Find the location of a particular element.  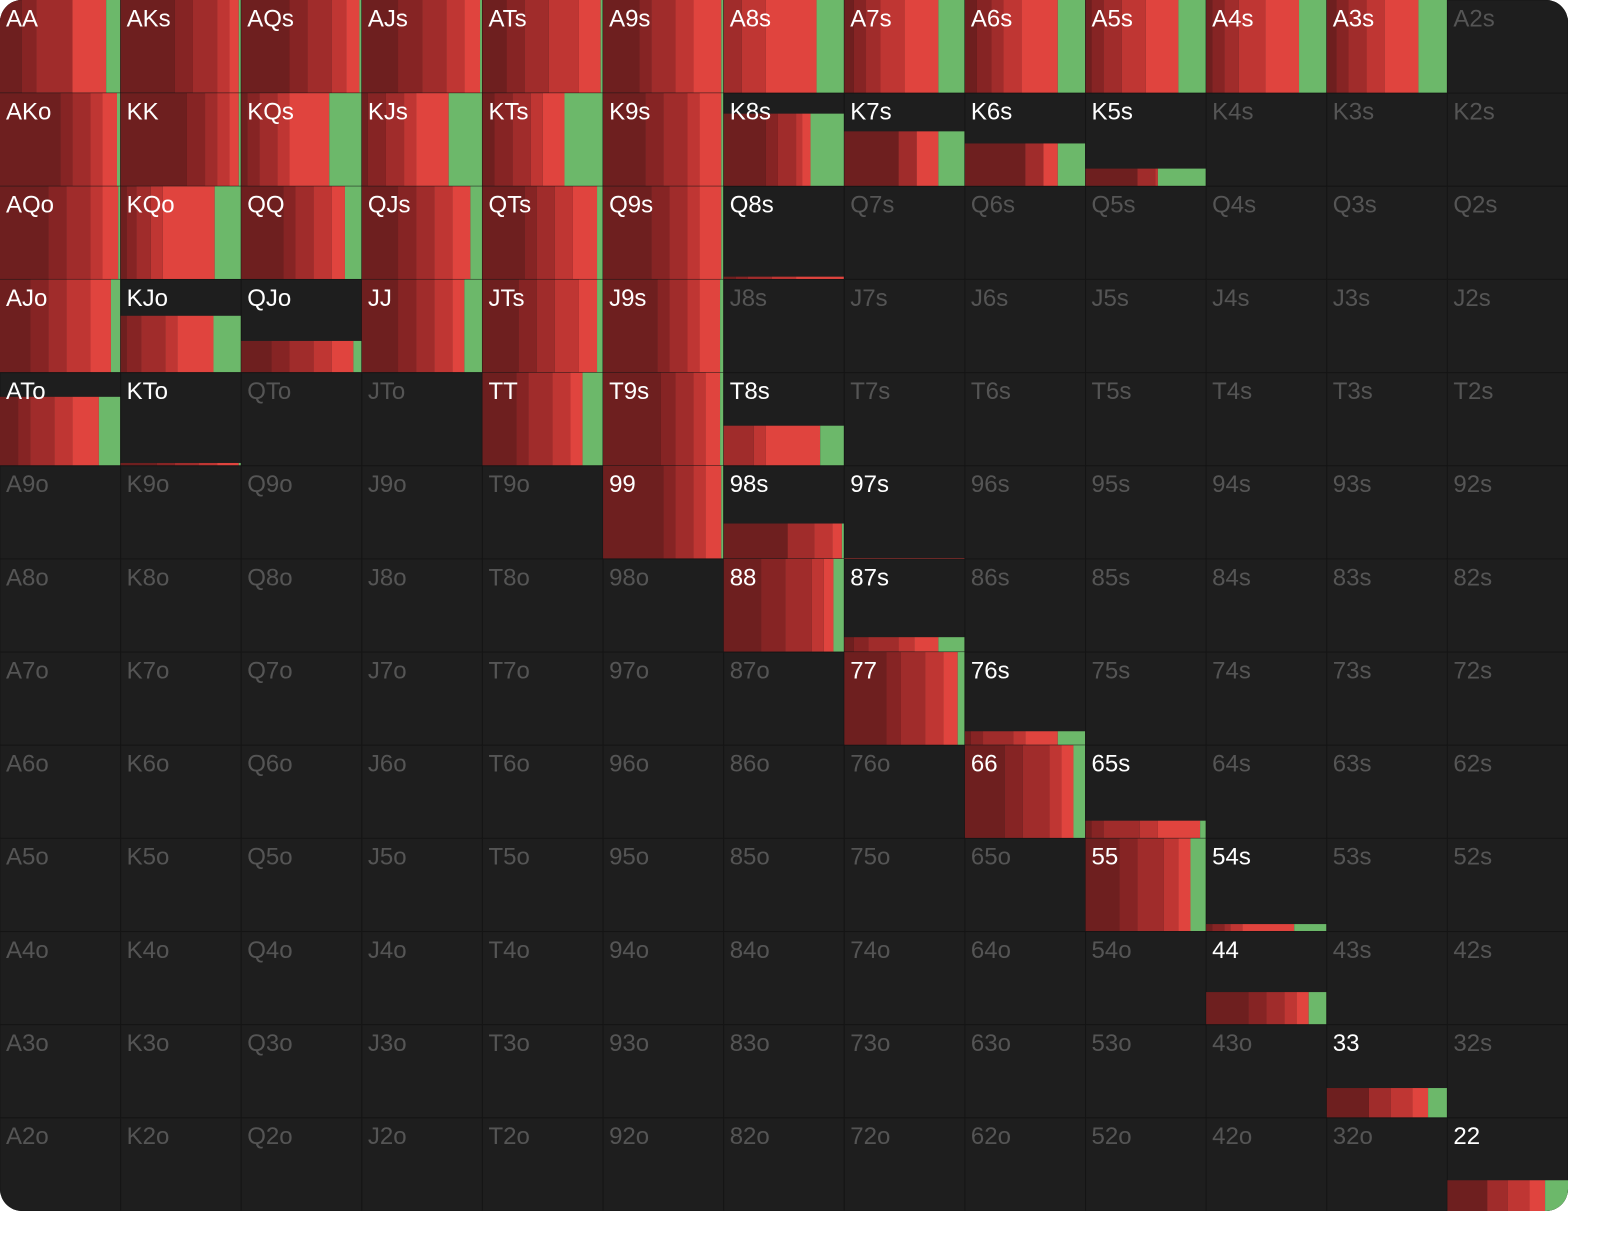

hand-label: T3o is located at coordinates (508, 1043).